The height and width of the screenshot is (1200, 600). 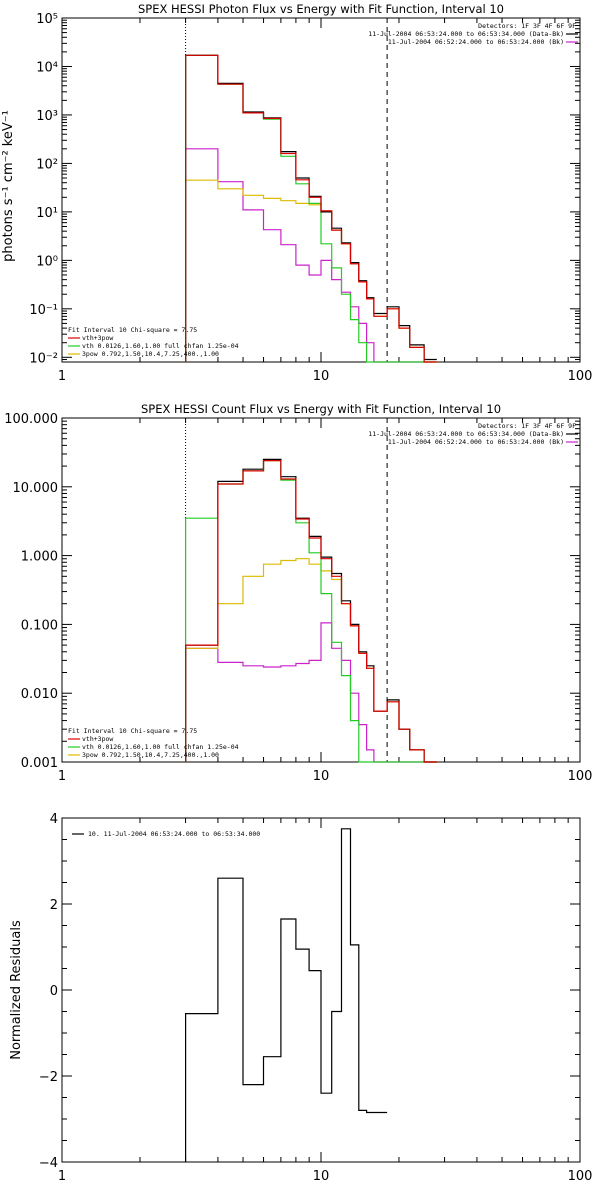 I want to click on y-tick-label: 100.000, so click(x=31, y=419).